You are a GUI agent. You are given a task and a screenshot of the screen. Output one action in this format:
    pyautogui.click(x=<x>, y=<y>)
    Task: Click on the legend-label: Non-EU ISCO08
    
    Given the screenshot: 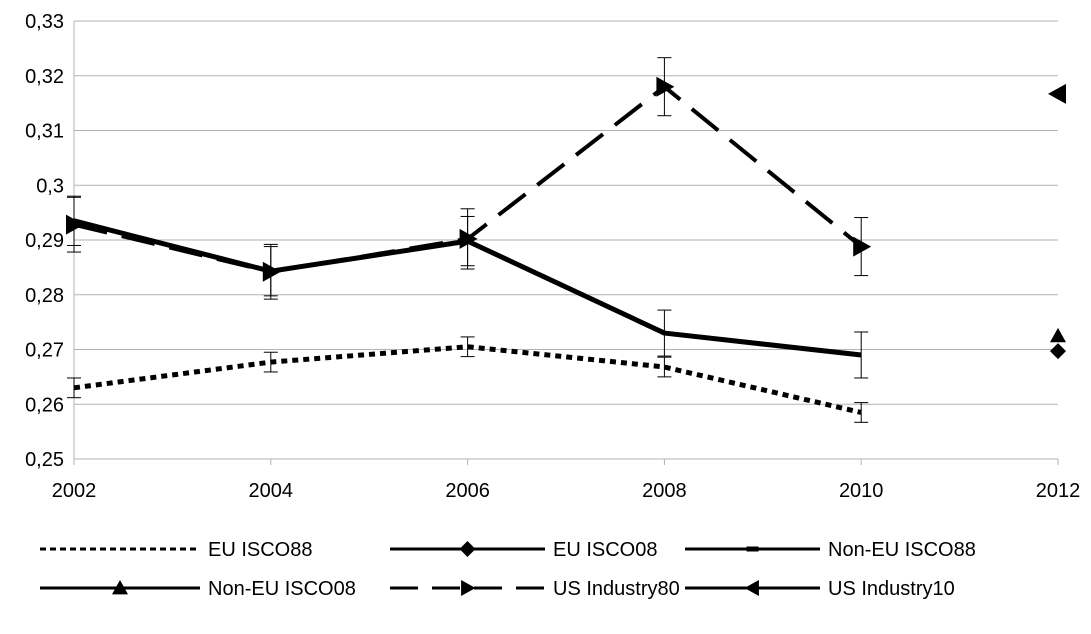 What is the action you would take?
    pyautogui.click(x=282, y=589)
    